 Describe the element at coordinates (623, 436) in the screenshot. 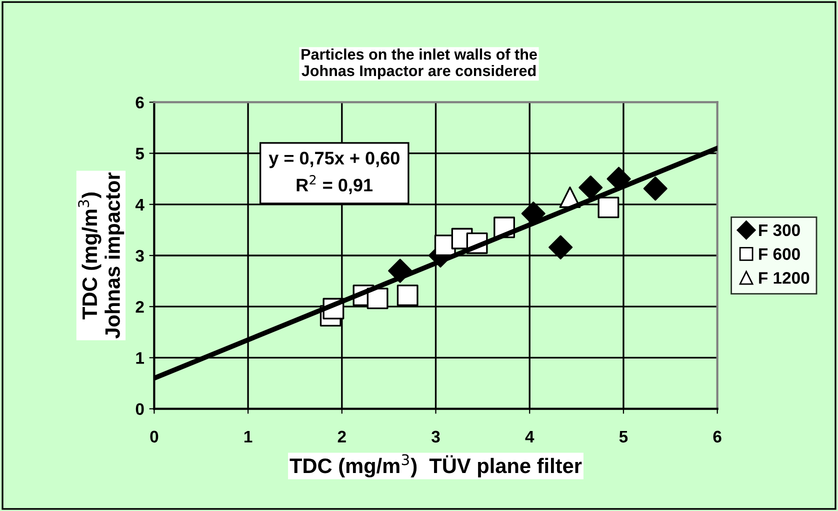

I see `x-tick-label: 5` at that location.